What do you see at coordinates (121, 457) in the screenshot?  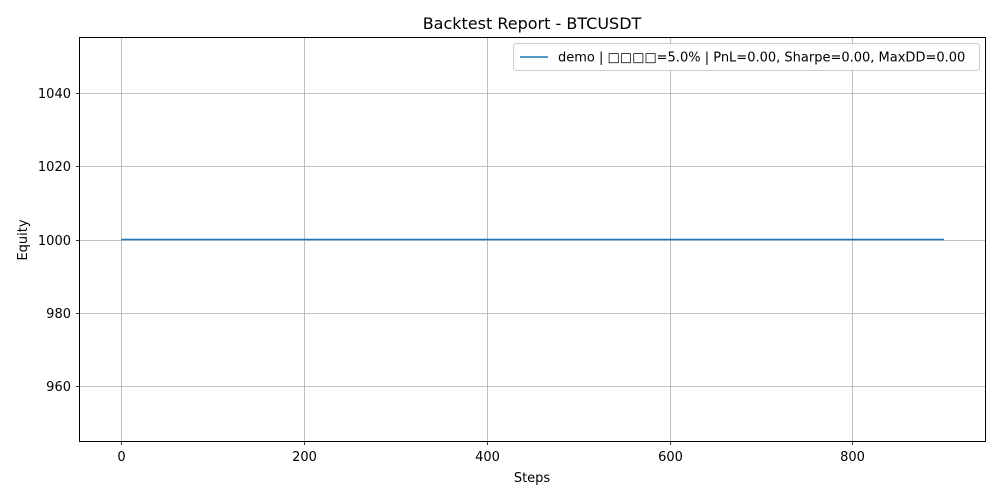 I see `x-tick-label: 0` at bounding box center [121, 457].